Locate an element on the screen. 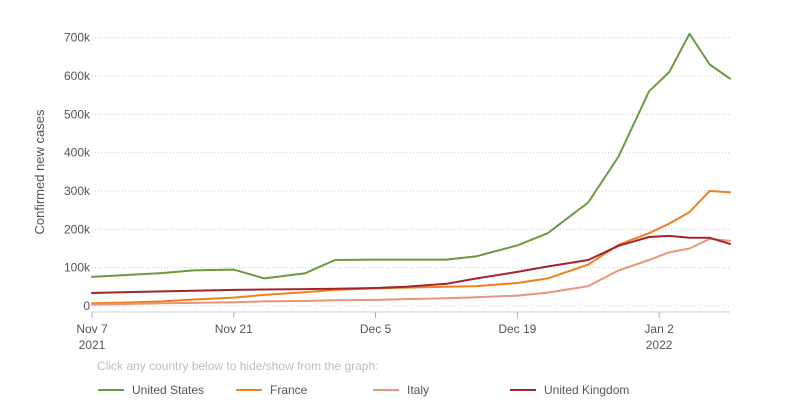 This screenshot has height=400, width=788. x-tick-year-label: 2022 is located at coordinates (659, 345).